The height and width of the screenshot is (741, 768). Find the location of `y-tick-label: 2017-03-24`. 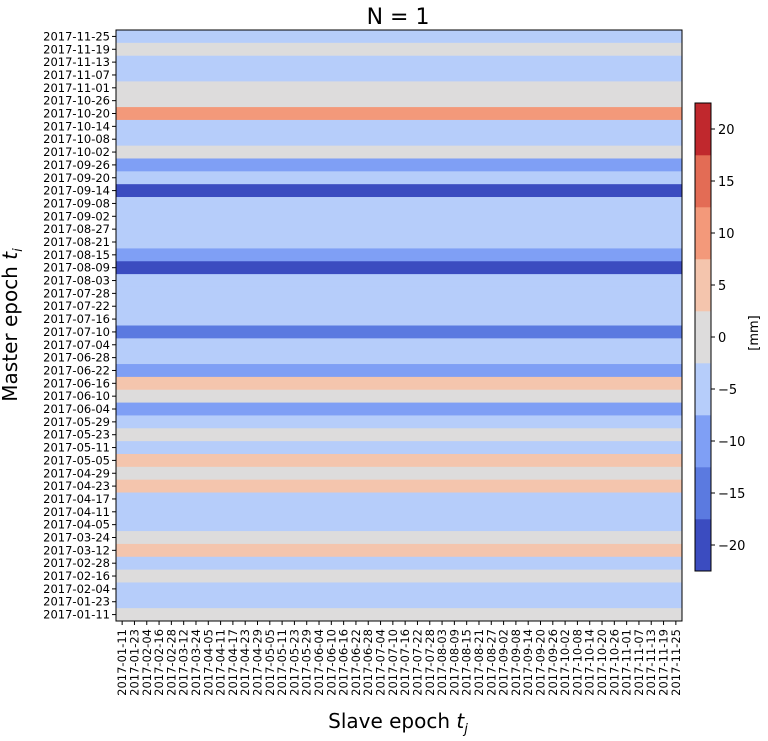

y-tick-label: 2017-03-24 is located at coordinates (76, 537).